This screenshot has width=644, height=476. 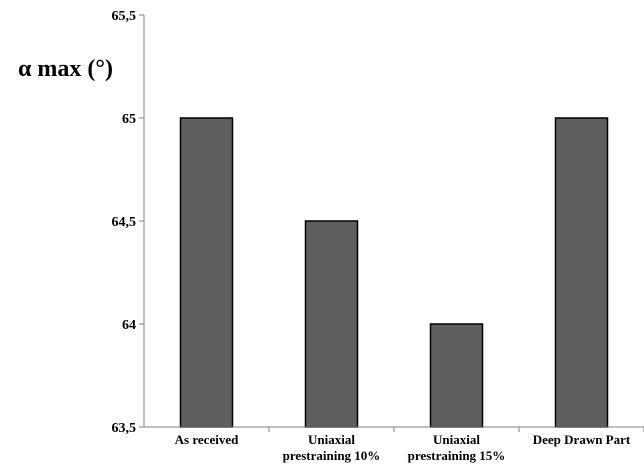 I want to click on x-category-label: Uniaxial prestraining 15%, so click(x=457, y=447).